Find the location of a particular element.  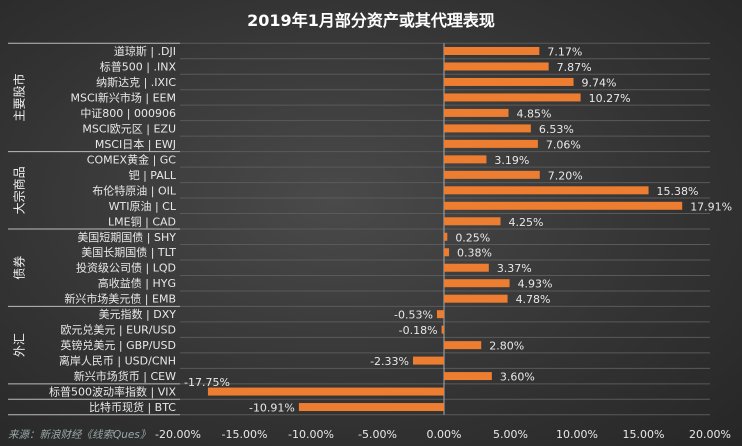

group-label: 外汇 is located at coordinates (20, 345).